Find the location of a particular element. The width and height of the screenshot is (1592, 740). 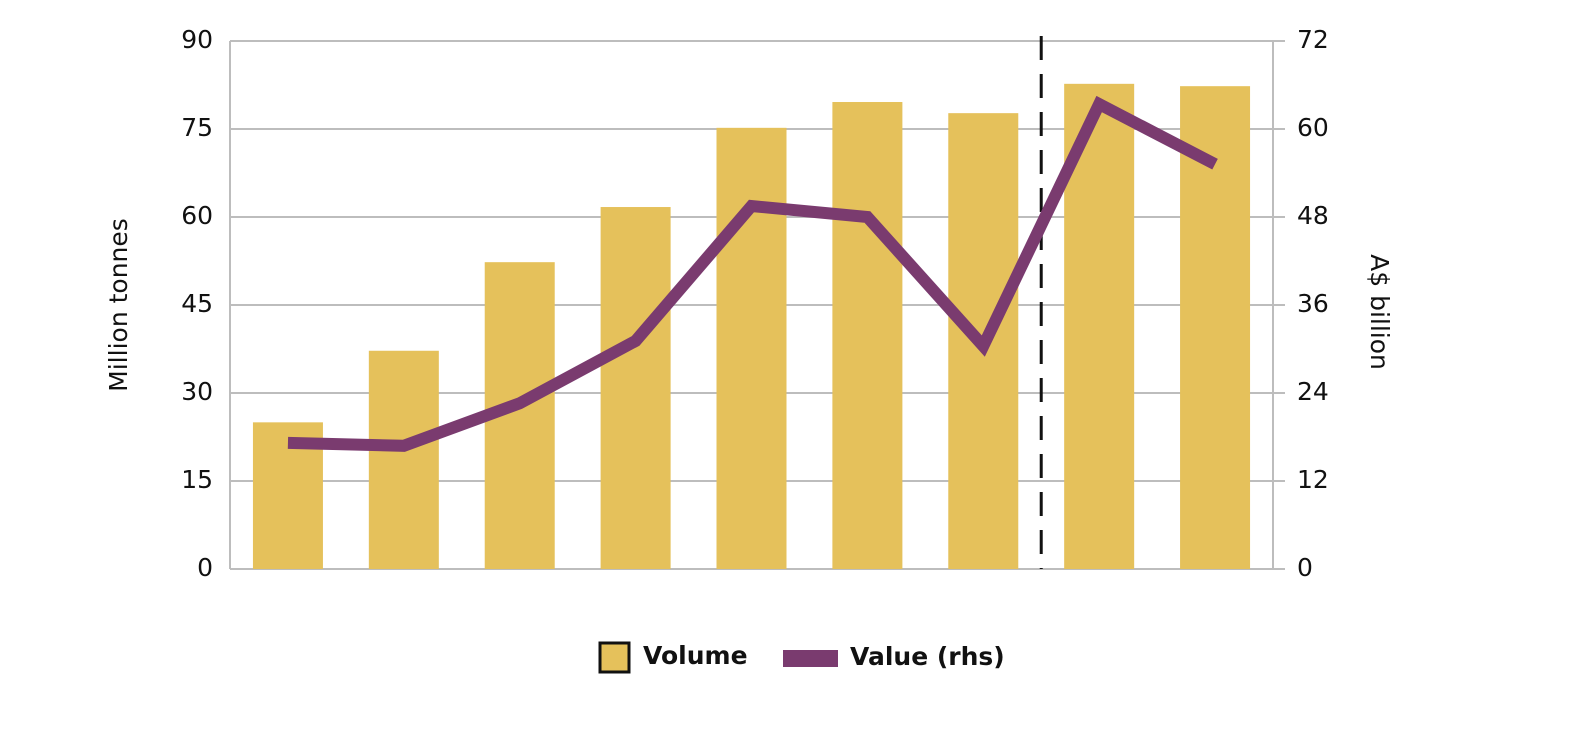

y-tick-label: 75 is located at coordinates (197, 127).